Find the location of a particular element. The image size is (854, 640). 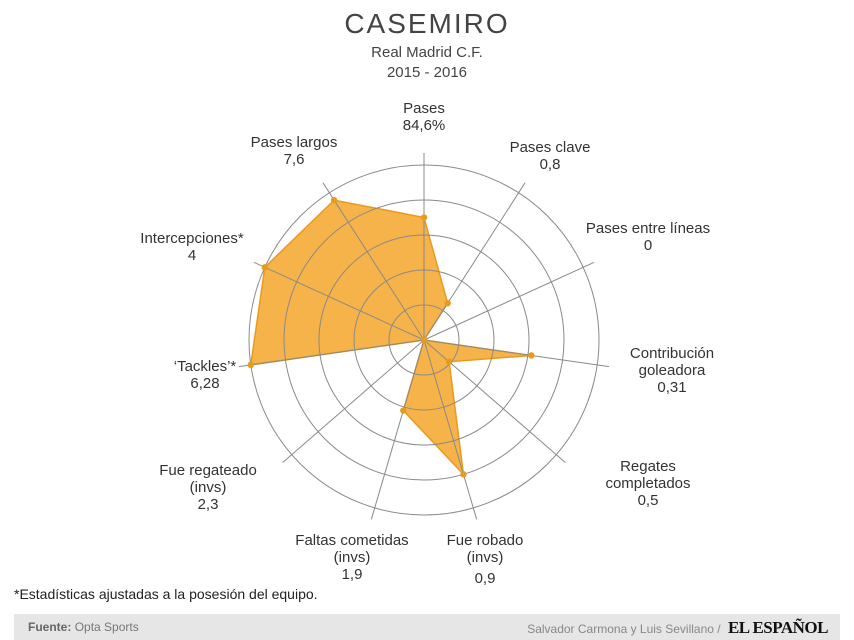

axis-name: Pases clave is located at coordinates (550, 147).